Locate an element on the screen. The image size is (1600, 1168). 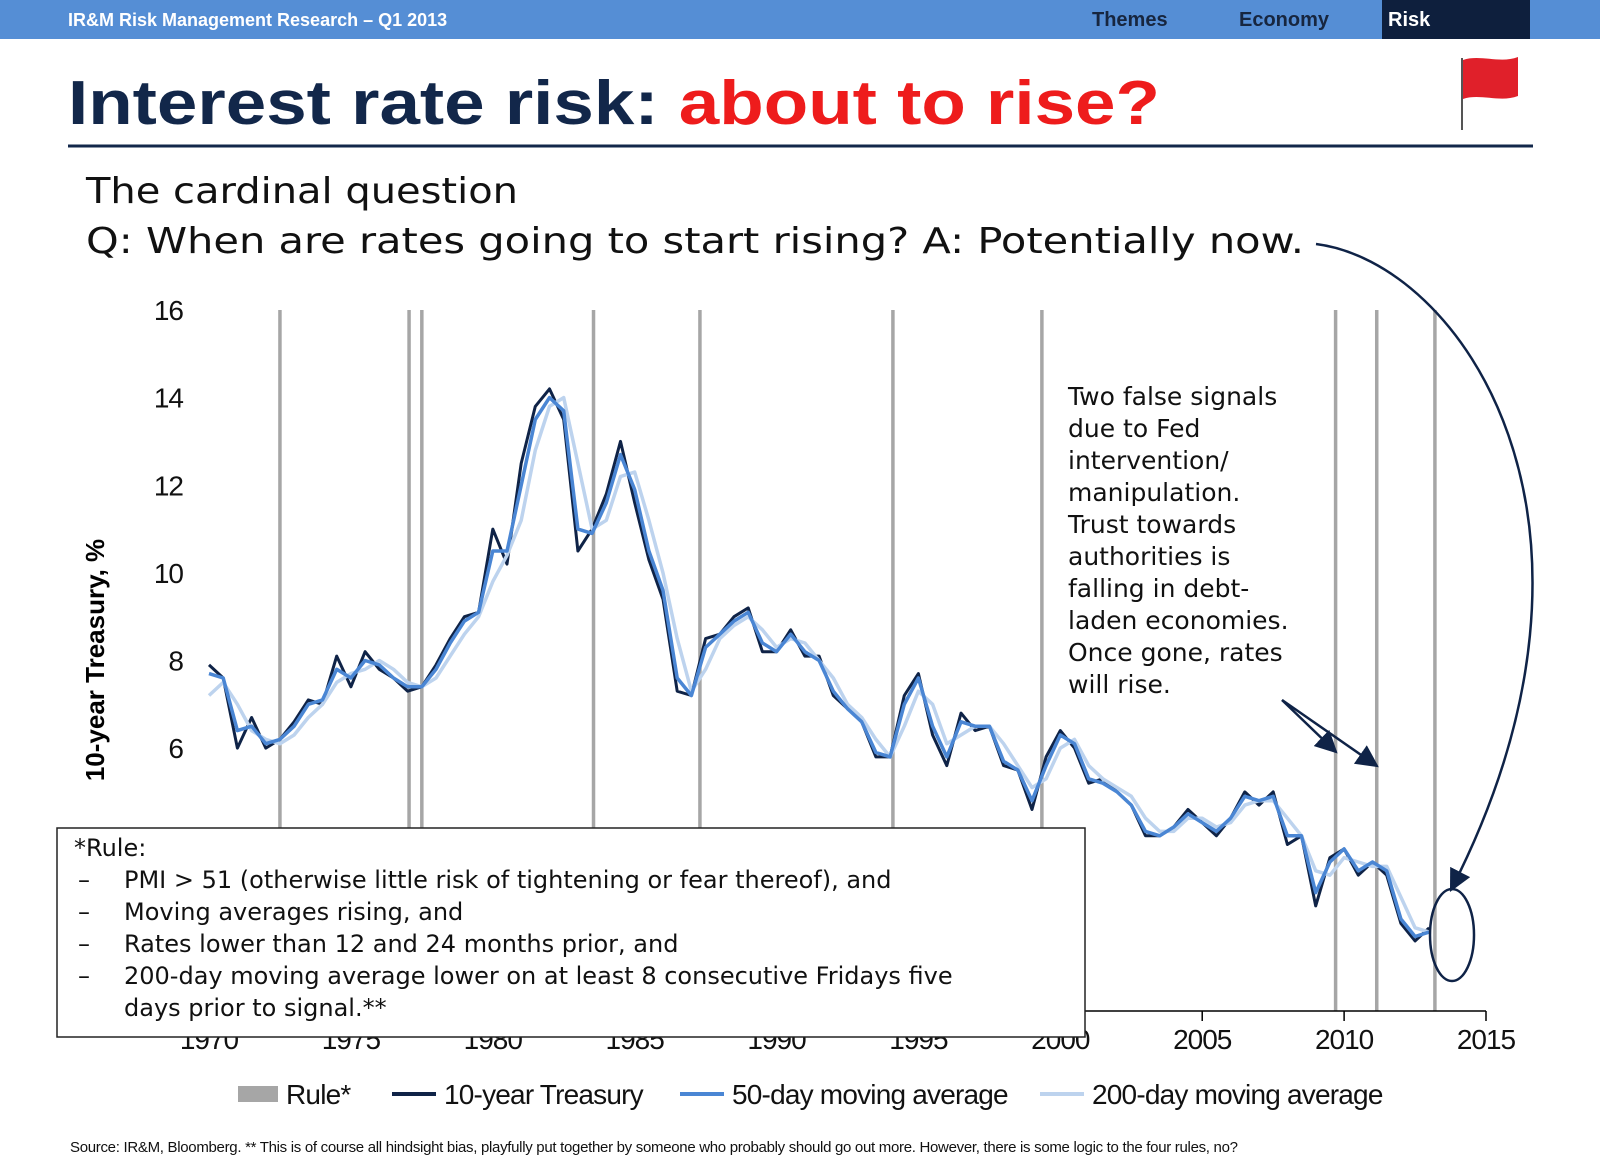
nav-item: Themes is located at coordinates (1130, 20).